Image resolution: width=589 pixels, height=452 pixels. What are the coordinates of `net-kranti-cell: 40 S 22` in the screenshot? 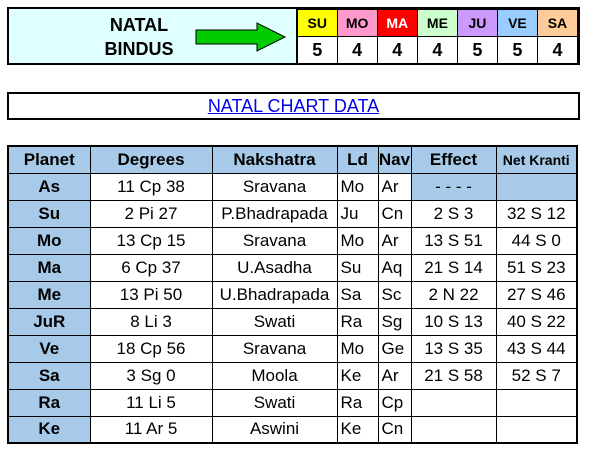 It's located at (536, 321).